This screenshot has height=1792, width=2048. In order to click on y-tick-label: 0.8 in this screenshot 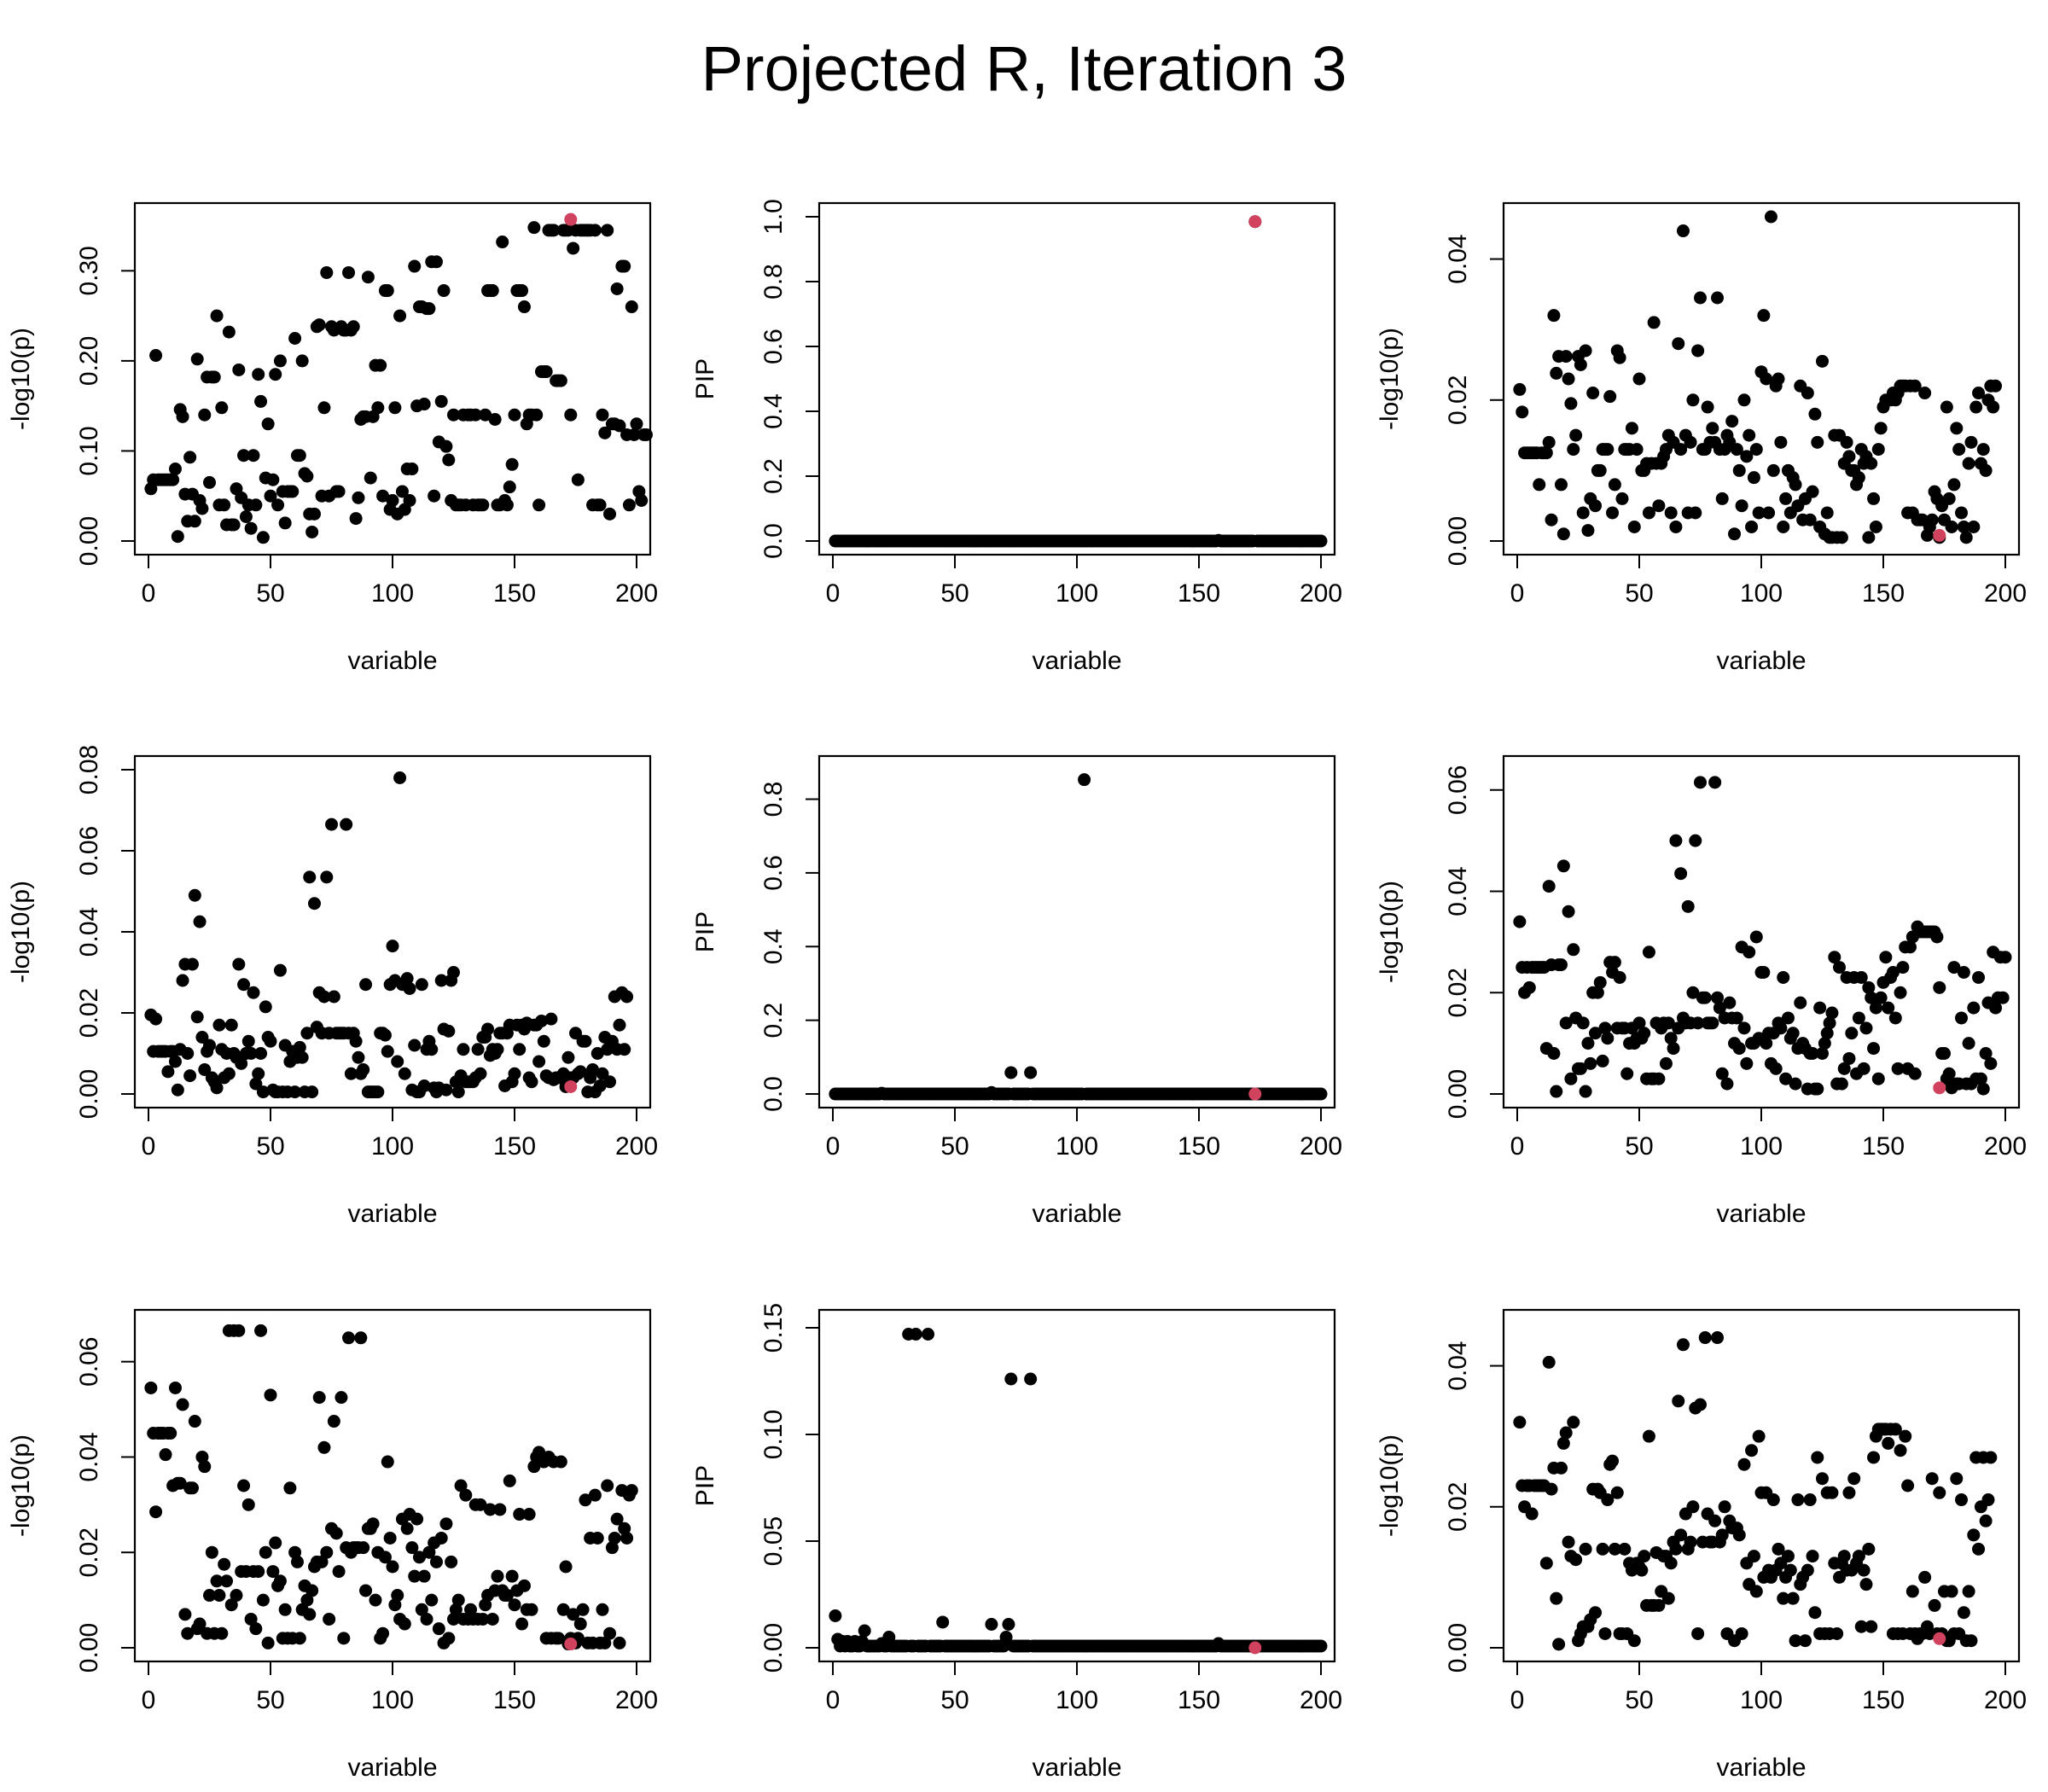, I will do `click(773, 799)`.